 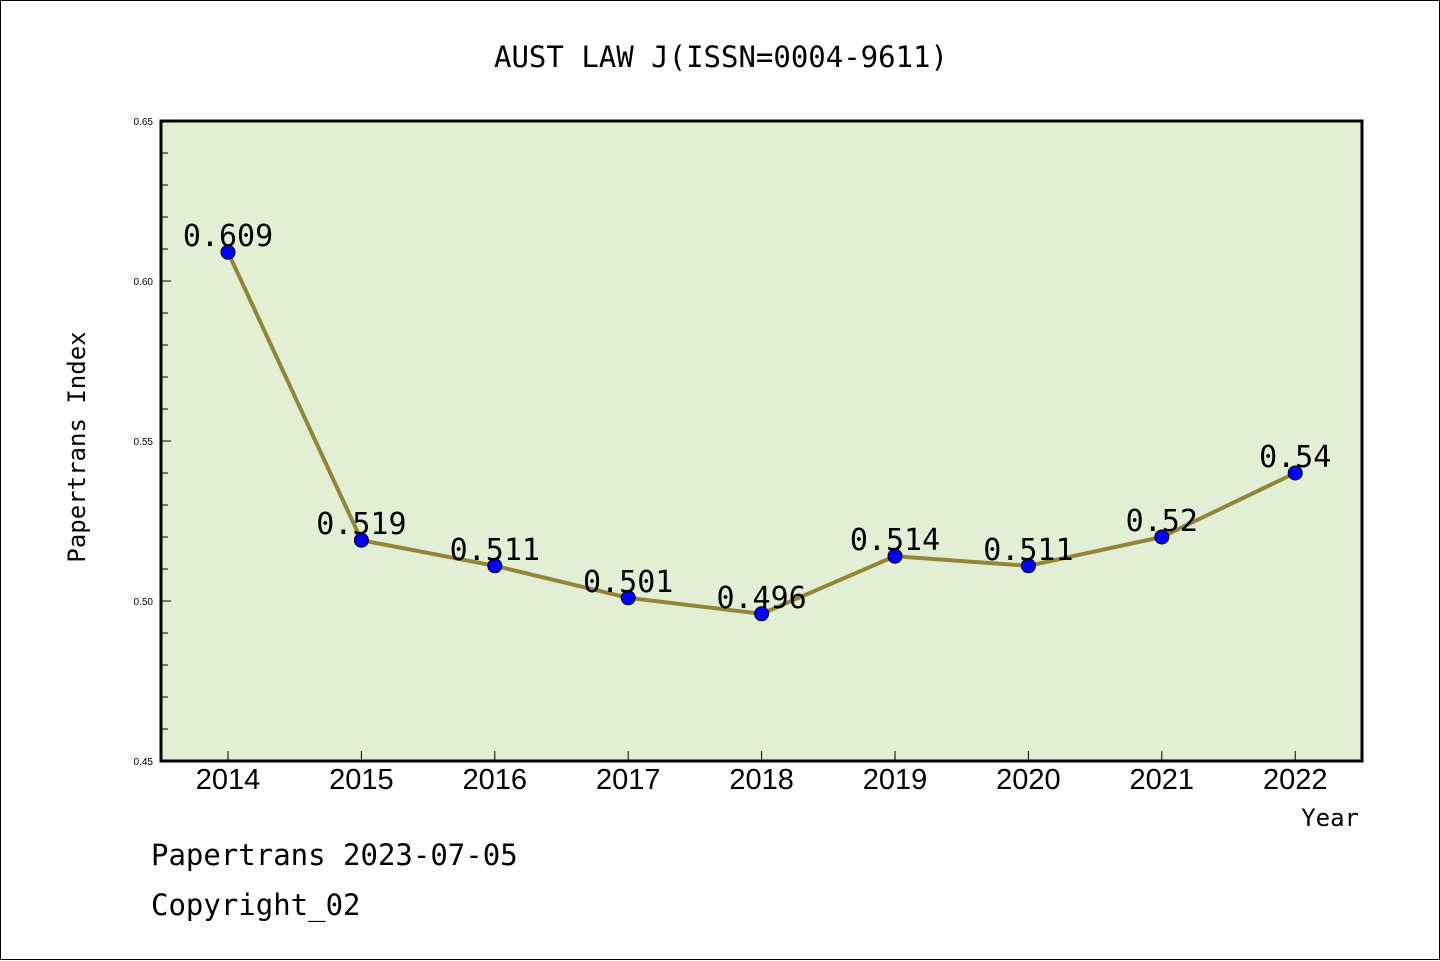 I want to click on footer-source: Papertrans 2023-07-05, so click(x=334, y=855).